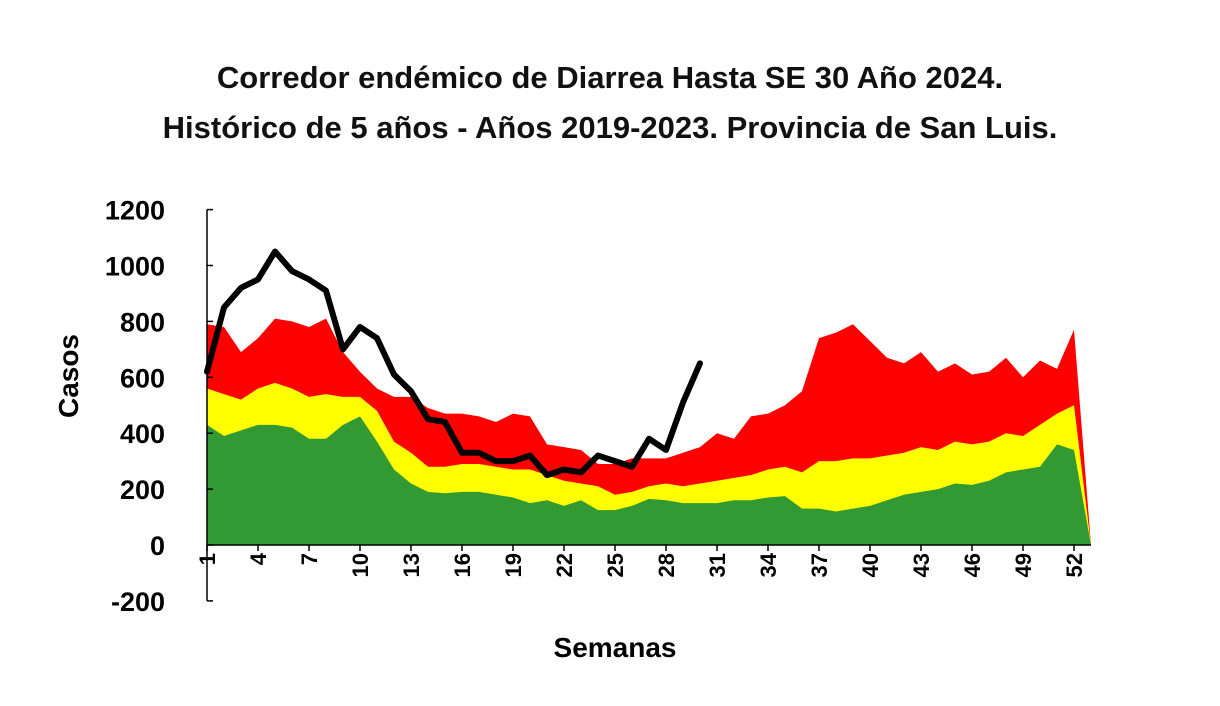 The height and width of the screenshot is (706, 1220). I want to click on x-tick-label: 13, so click(411, 565).